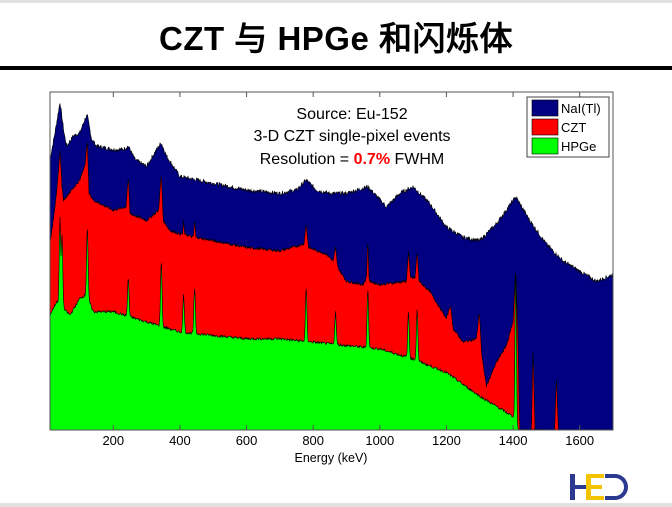  Describe the element at coordinates (545, 108) in the screenshot. I see `legend-swatch-nai` at that location.